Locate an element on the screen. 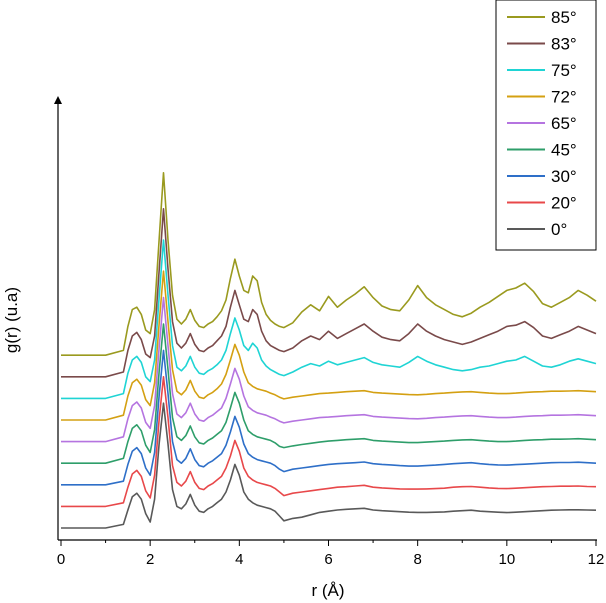 The height and width of the screenshot is (603, 606). legend-box is located at coordinates (546, 125).